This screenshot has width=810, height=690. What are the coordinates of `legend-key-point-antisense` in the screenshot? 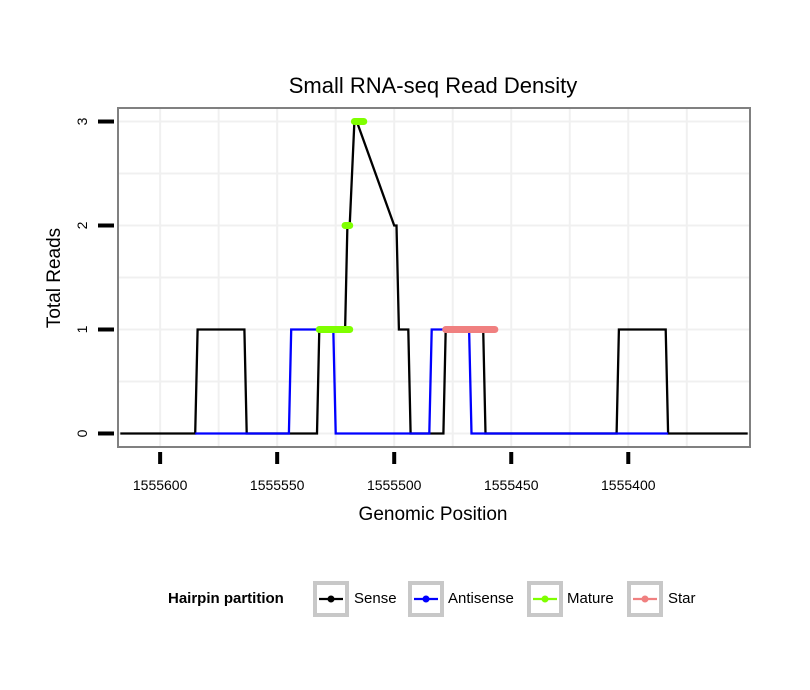 It's located at (426, 599).